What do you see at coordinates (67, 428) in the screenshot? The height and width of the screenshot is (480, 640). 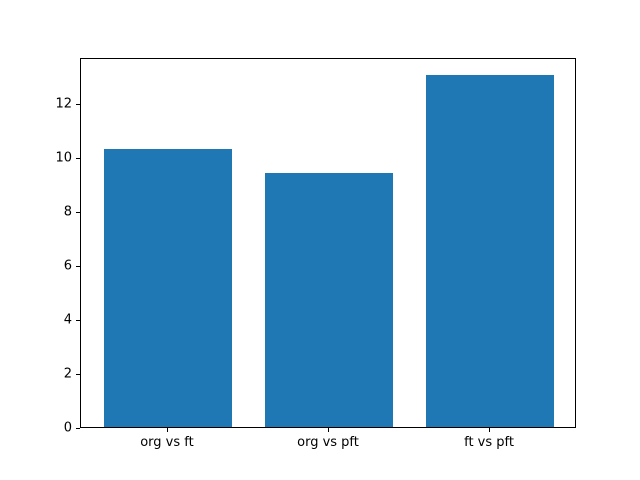 I see `y-tick-label: 0` at bounding box center [67, 428].